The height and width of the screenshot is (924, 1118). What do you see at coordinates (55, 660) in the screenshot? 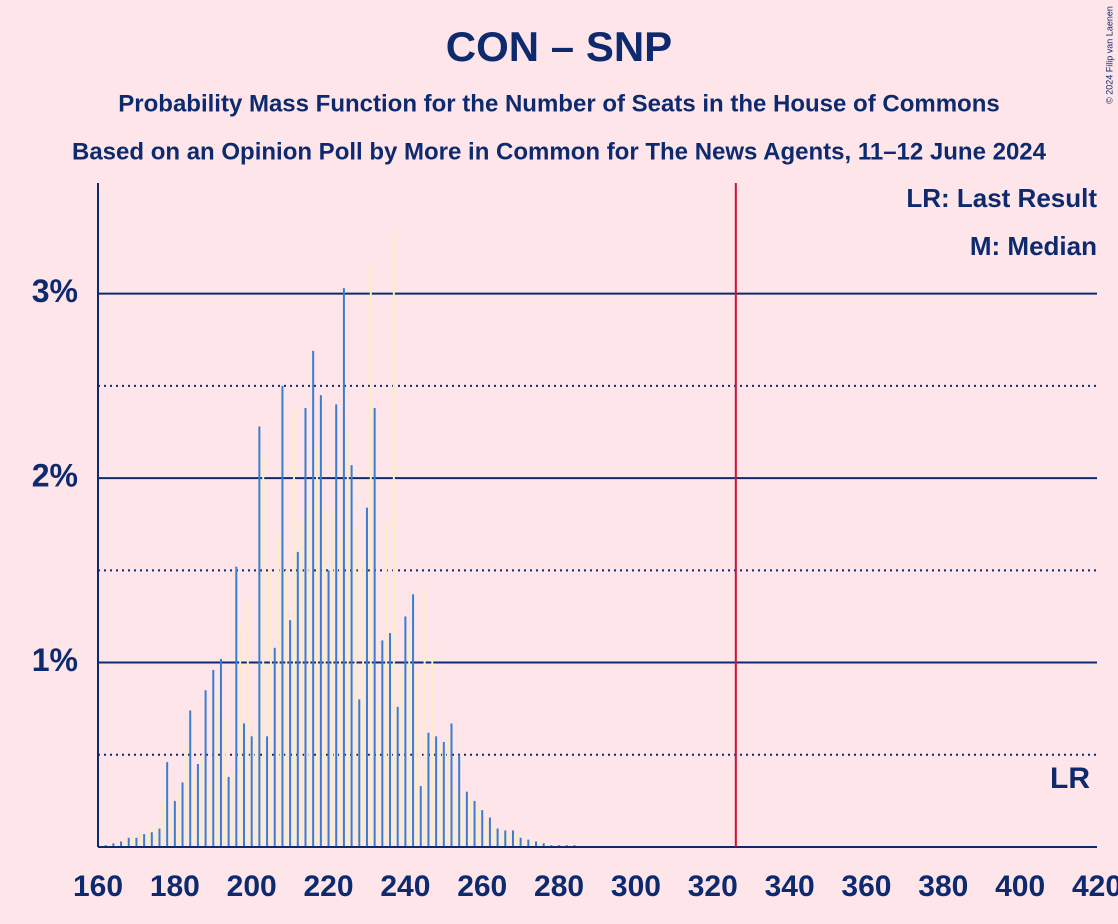
I see `y-tick-label: 1%` at bounding box center [55, 660].